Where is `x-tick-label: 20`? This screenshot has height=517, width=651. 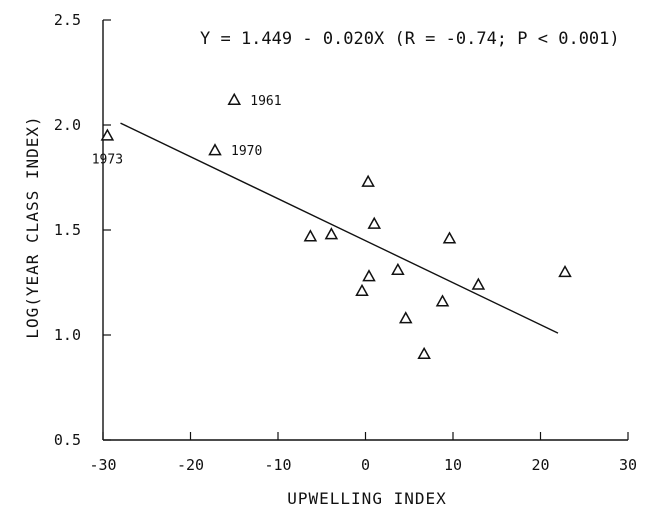
x-tick-label: 20 is located at coordinates (540, 465).